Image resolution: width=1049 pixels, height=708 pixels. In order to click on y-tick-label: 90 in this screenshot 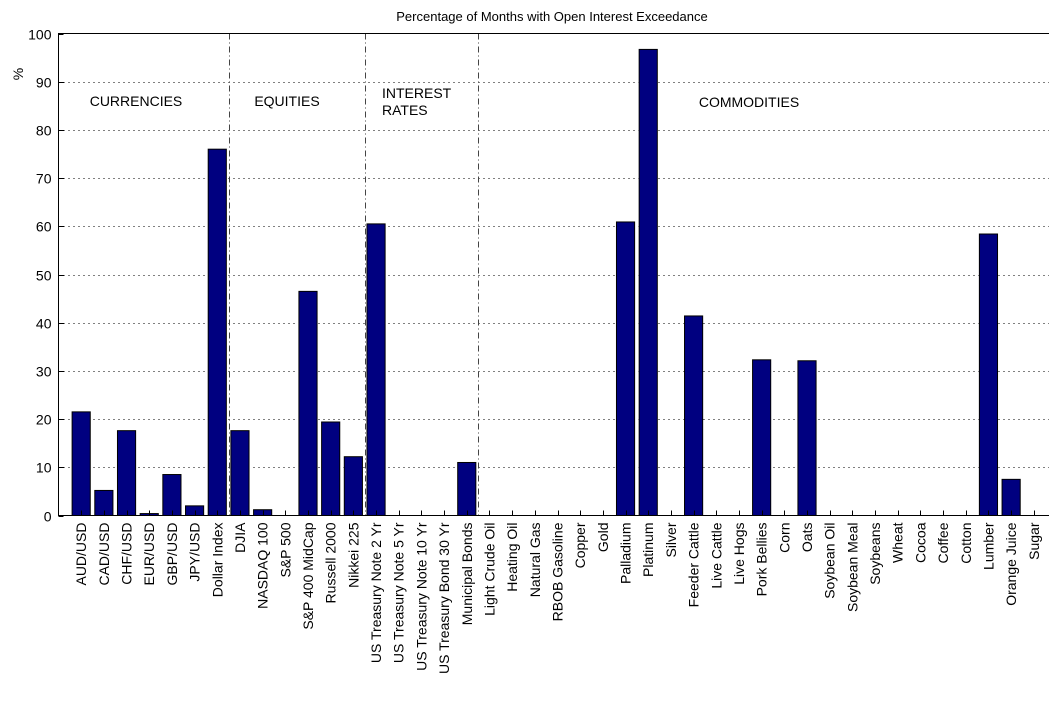, I will do `click(44, 83)`.